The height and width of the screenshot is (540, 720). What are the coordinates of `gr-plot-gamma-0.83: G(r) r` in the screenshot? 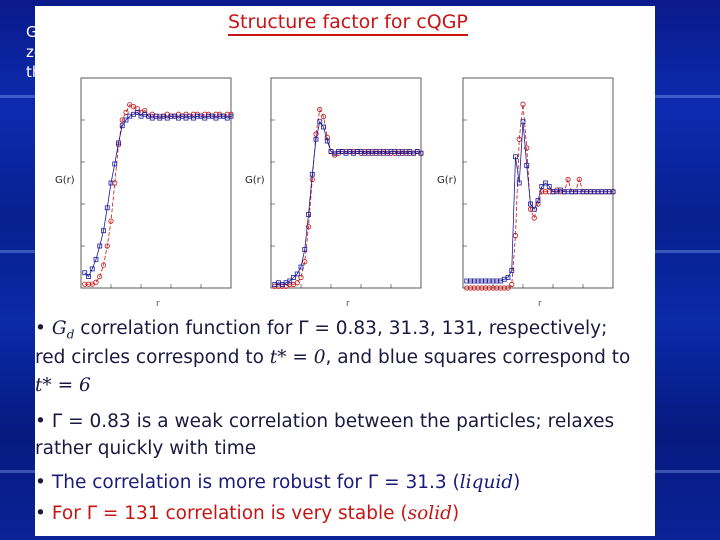 It's located at (144, 193).